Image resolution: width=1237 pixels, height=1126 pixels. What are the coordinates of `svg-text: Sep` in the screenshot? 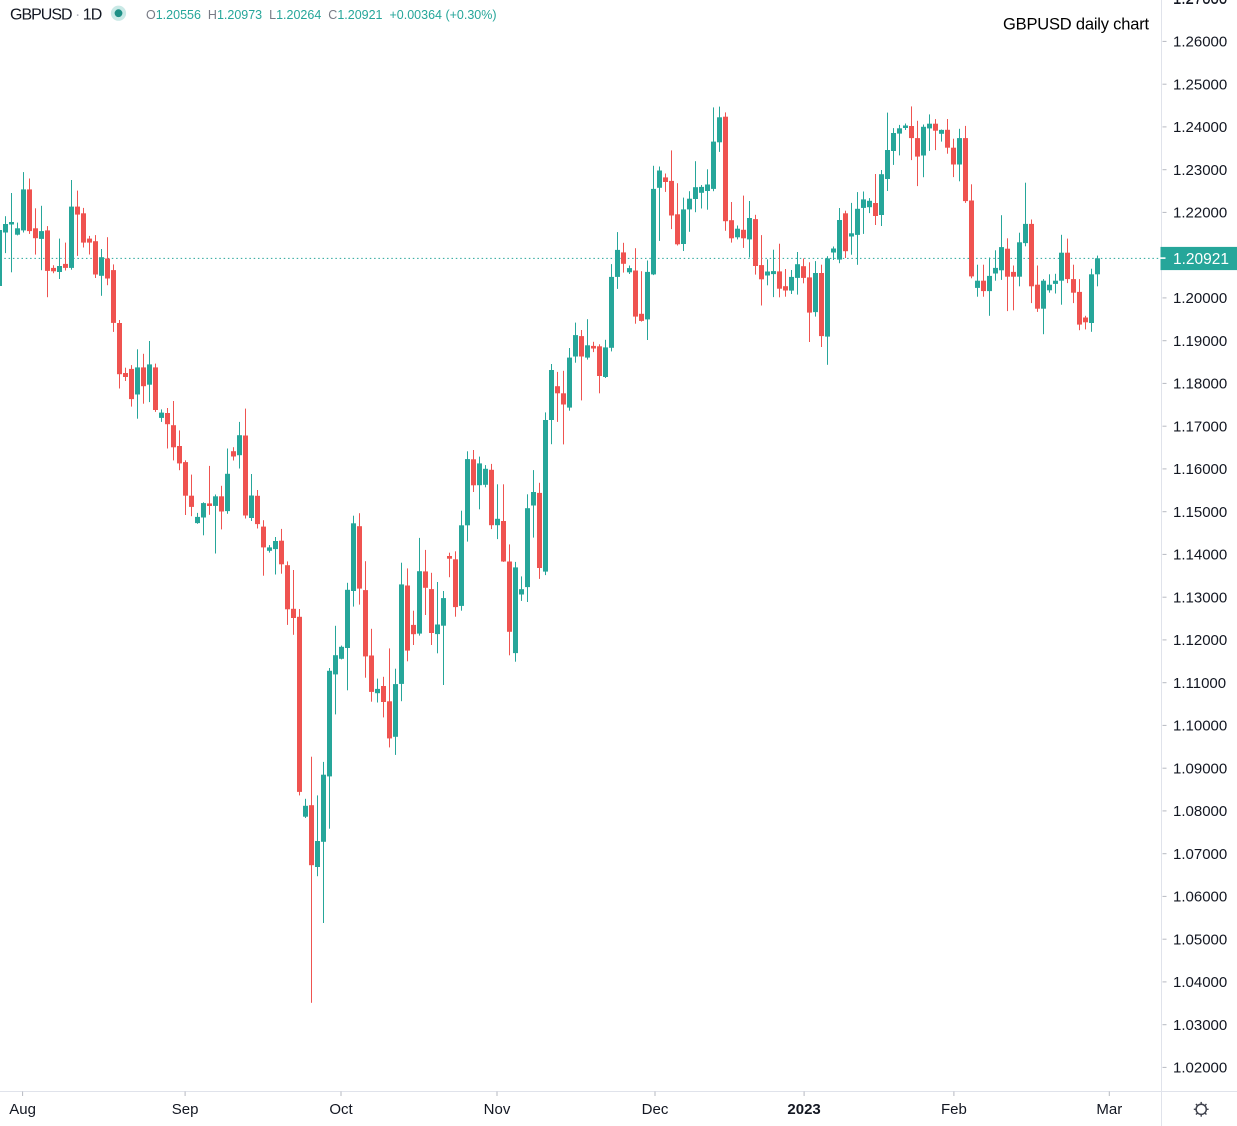 It's located at (185, 1109).